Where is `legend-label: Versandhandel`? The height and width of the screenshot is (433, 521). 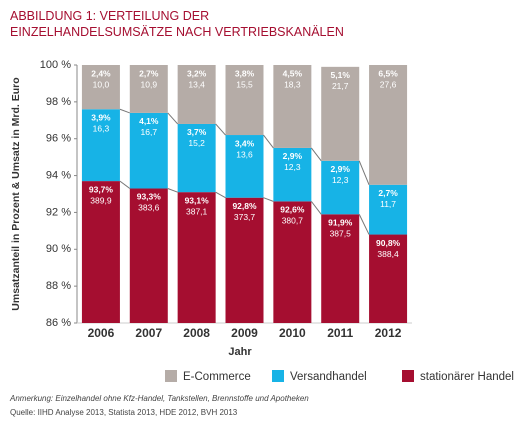
legend-label: Versandhandel is located at coordinates (328, 377).